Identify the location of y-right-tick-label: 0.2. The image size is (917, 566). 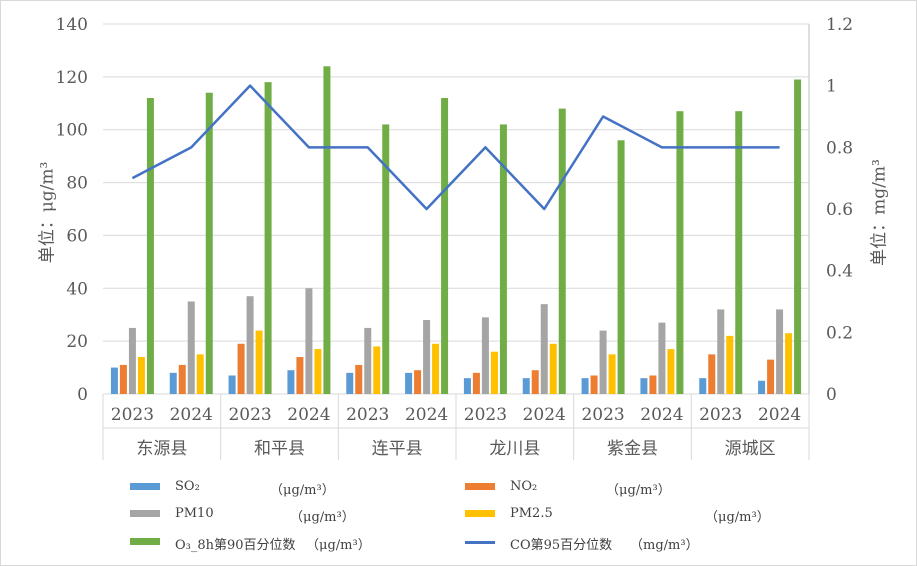
(839, 333).